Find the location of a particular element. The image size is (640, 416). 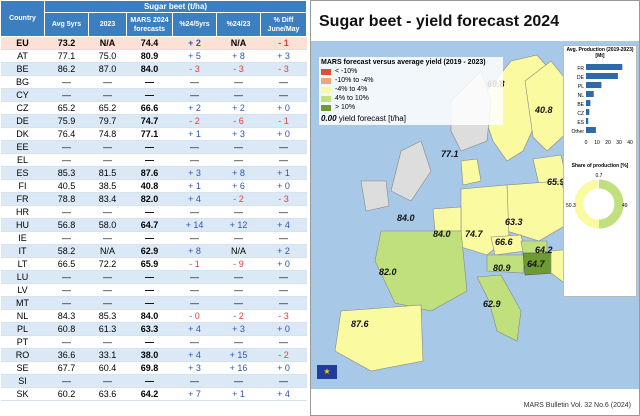

cell-pct5: + 14 is located at coordinates (194, 225).